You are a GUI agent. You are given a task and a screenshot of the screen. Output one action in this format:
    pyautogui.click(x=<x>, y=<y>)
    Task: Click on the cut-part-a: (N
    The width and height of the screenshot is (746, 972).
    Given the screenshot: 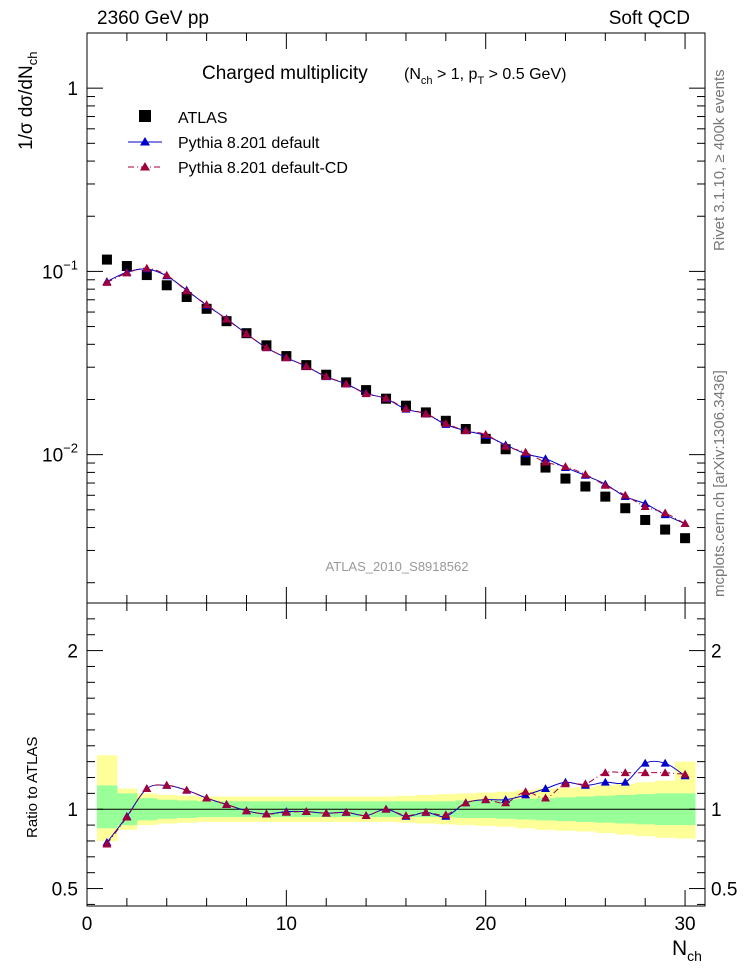 What is the action you would take?
    pyautogui.click(x=412, y=74)
    